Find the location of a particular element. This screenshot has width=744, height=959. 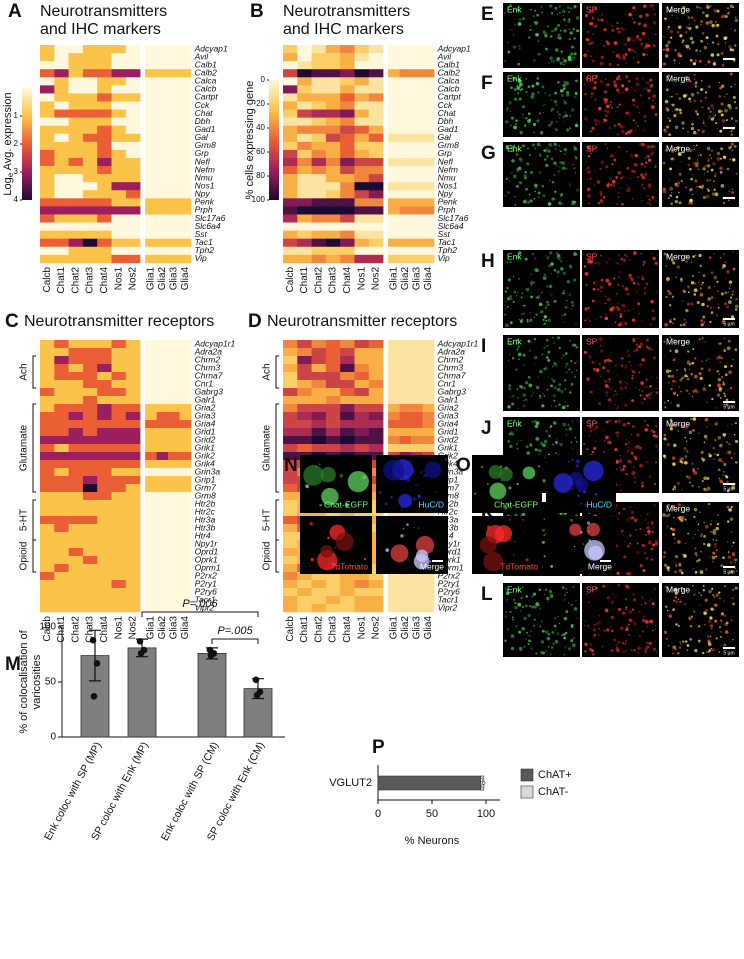

x-tick-label: 0 is located at coordinates (378, 814).